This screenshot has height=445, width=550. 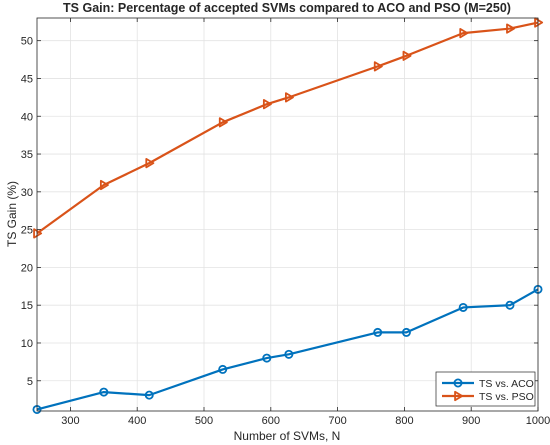 What do you see at coordinates (506, 384) in the screenshot?
I see `legend-label: TS vs. ACO` at bounding box center [506, 384].